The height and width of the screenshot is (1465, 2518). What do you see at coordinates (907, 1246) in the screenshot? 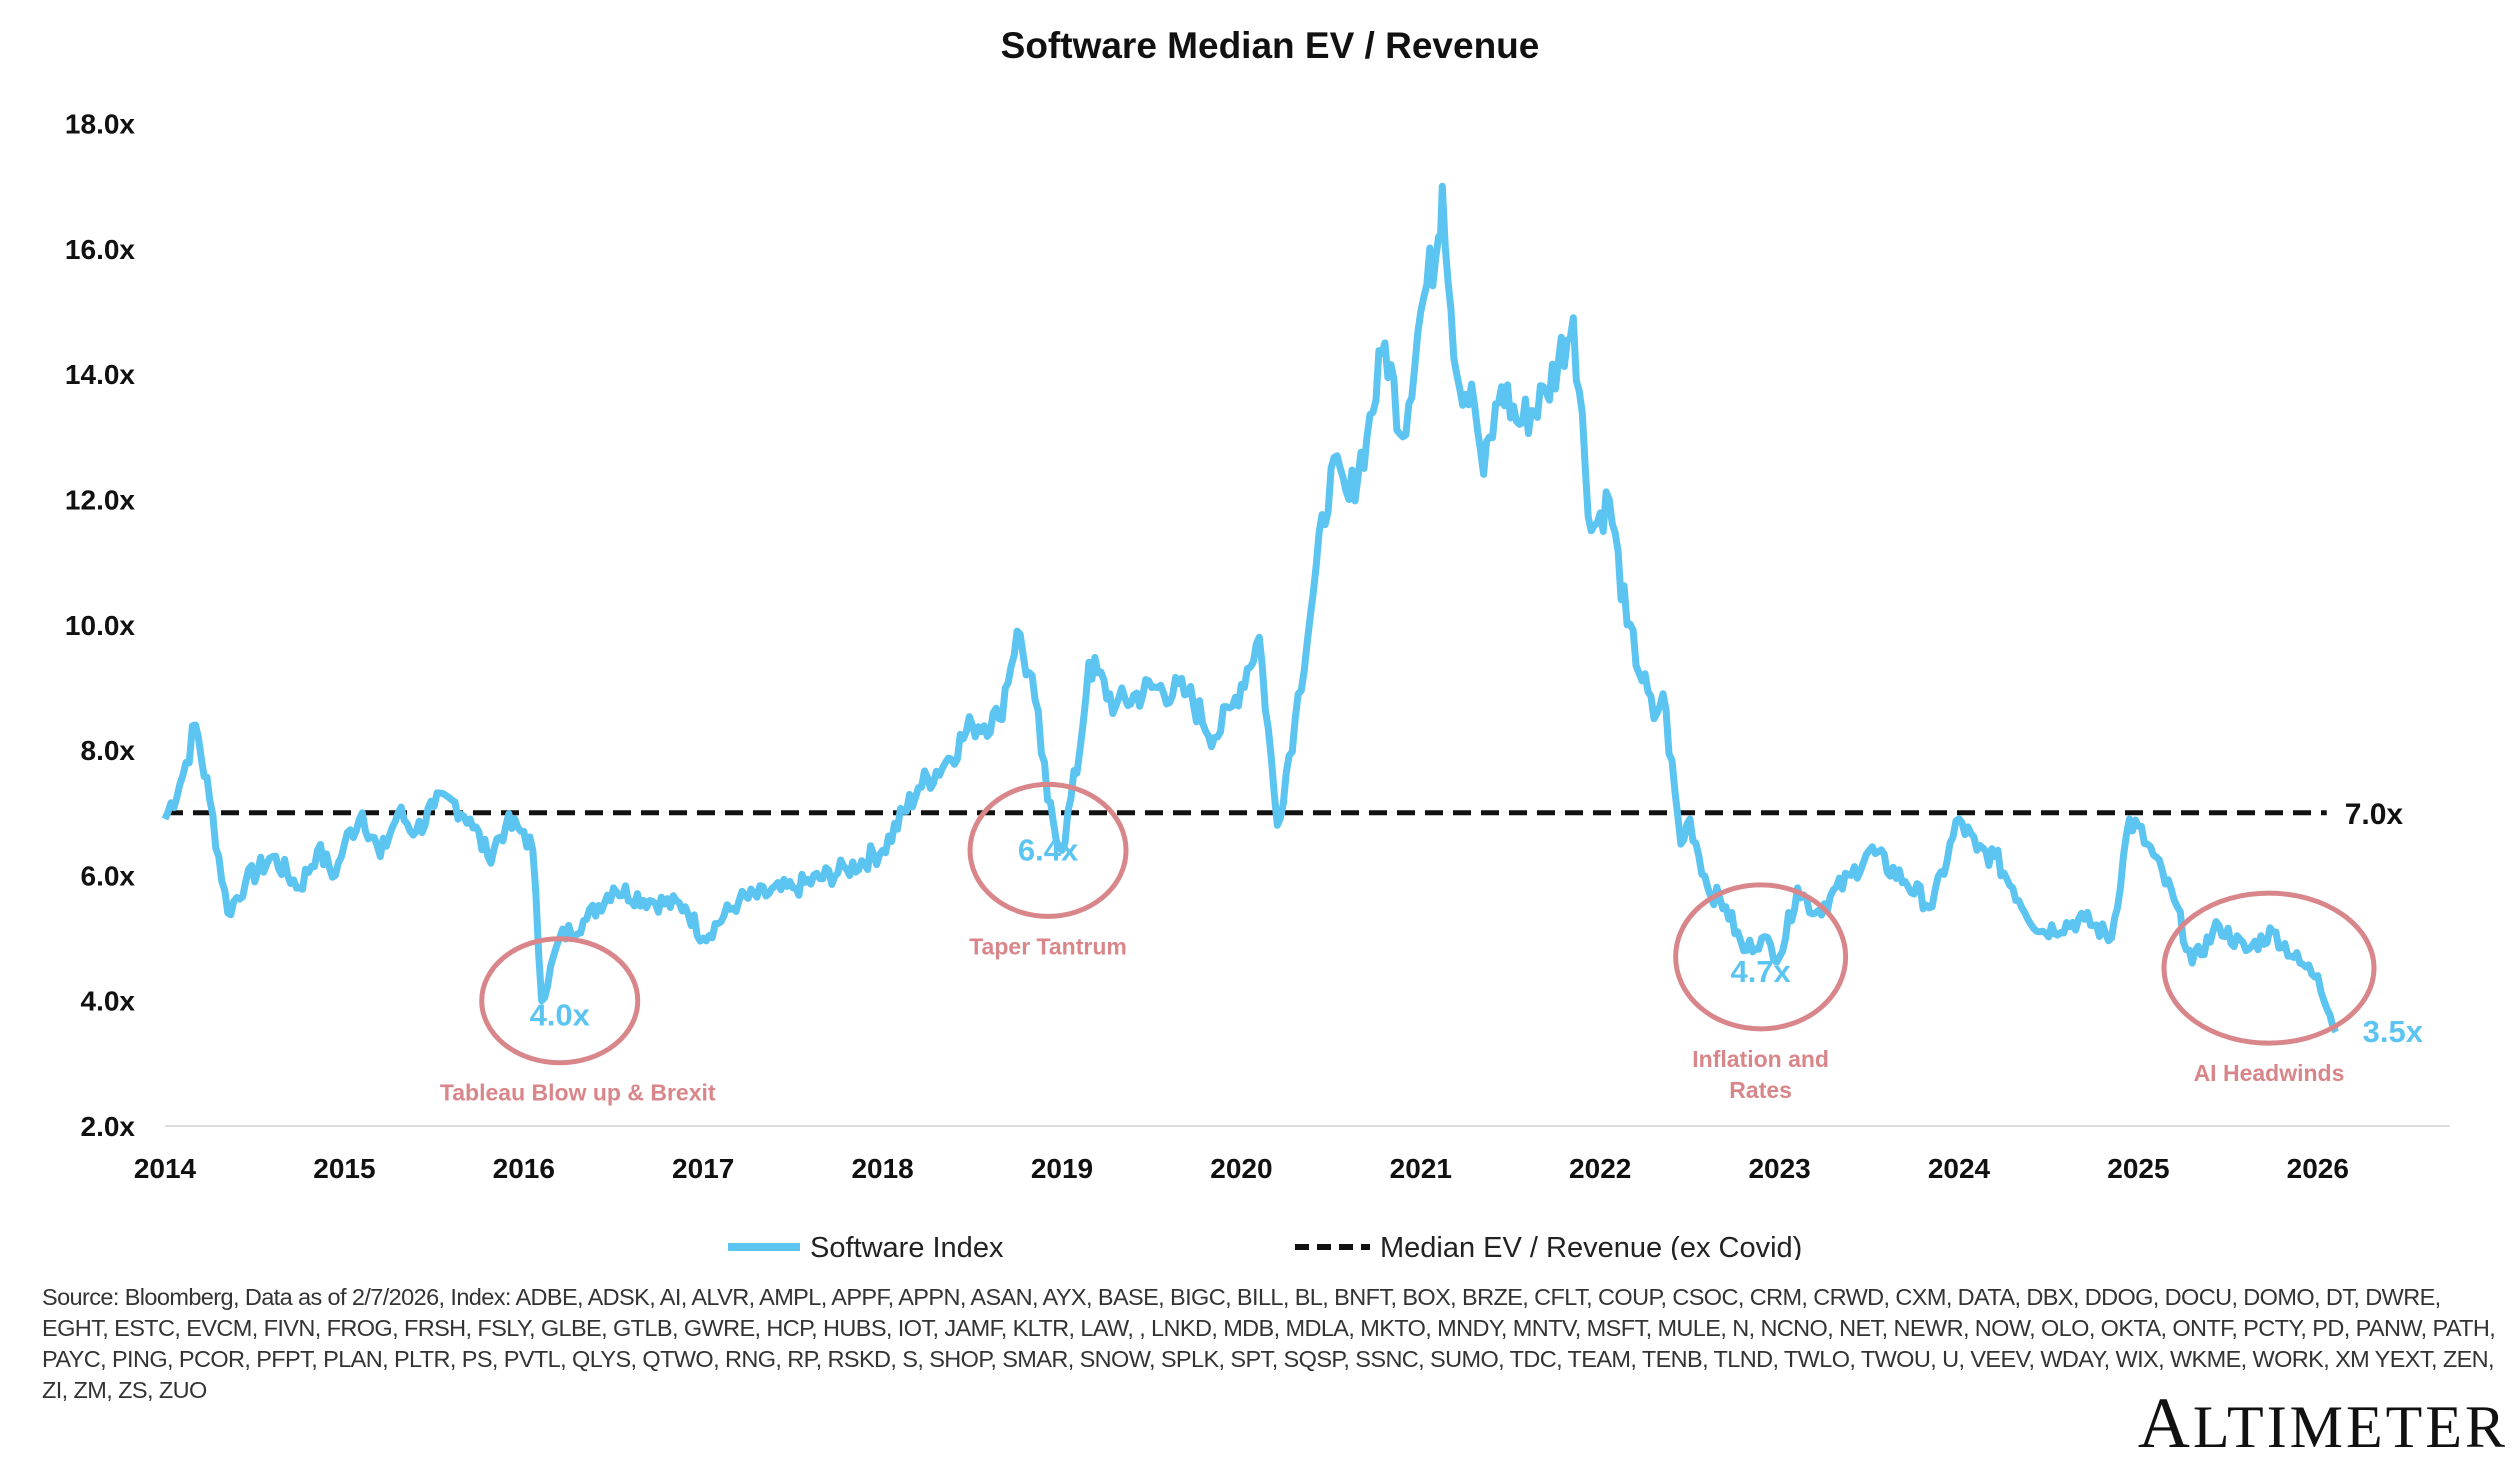
I see `legend-label-software-index: Software Index` at bounding box center [907, 1246].